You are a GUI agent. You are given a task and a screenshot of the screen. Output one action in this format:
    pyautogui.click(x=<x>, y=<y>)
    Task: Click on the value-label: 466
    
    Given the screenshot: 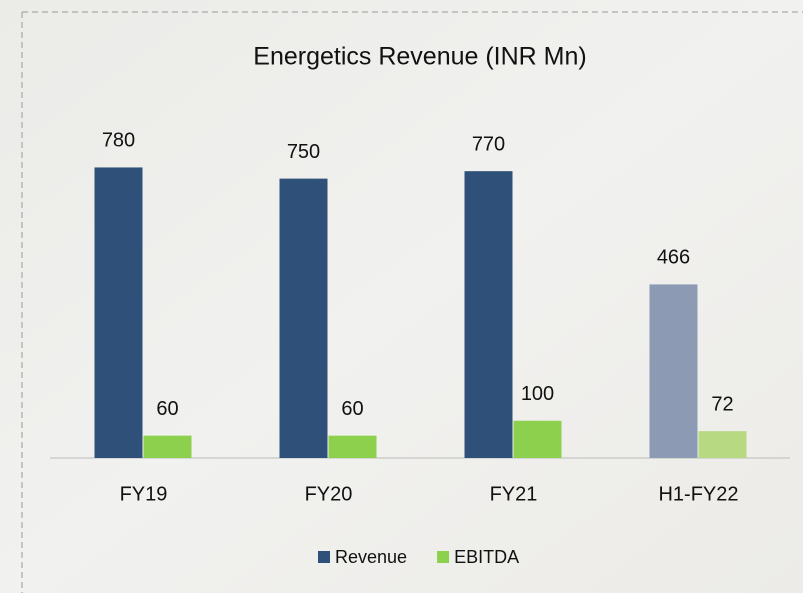 What is the action you would take?
    pyautogui.click(x=673, y=258)
    